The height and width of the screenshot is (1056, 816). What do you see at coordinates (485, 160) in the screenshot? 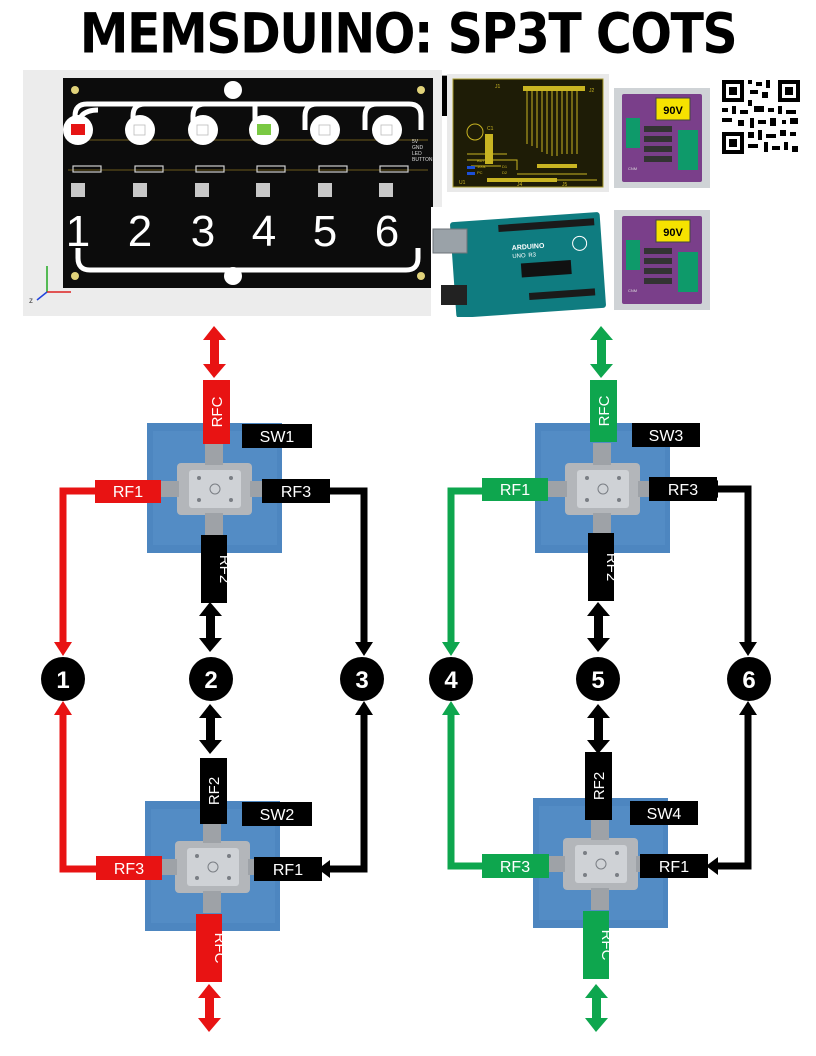
I see `gerber-label-button: BUTTON` at bounding box center [485, 160].